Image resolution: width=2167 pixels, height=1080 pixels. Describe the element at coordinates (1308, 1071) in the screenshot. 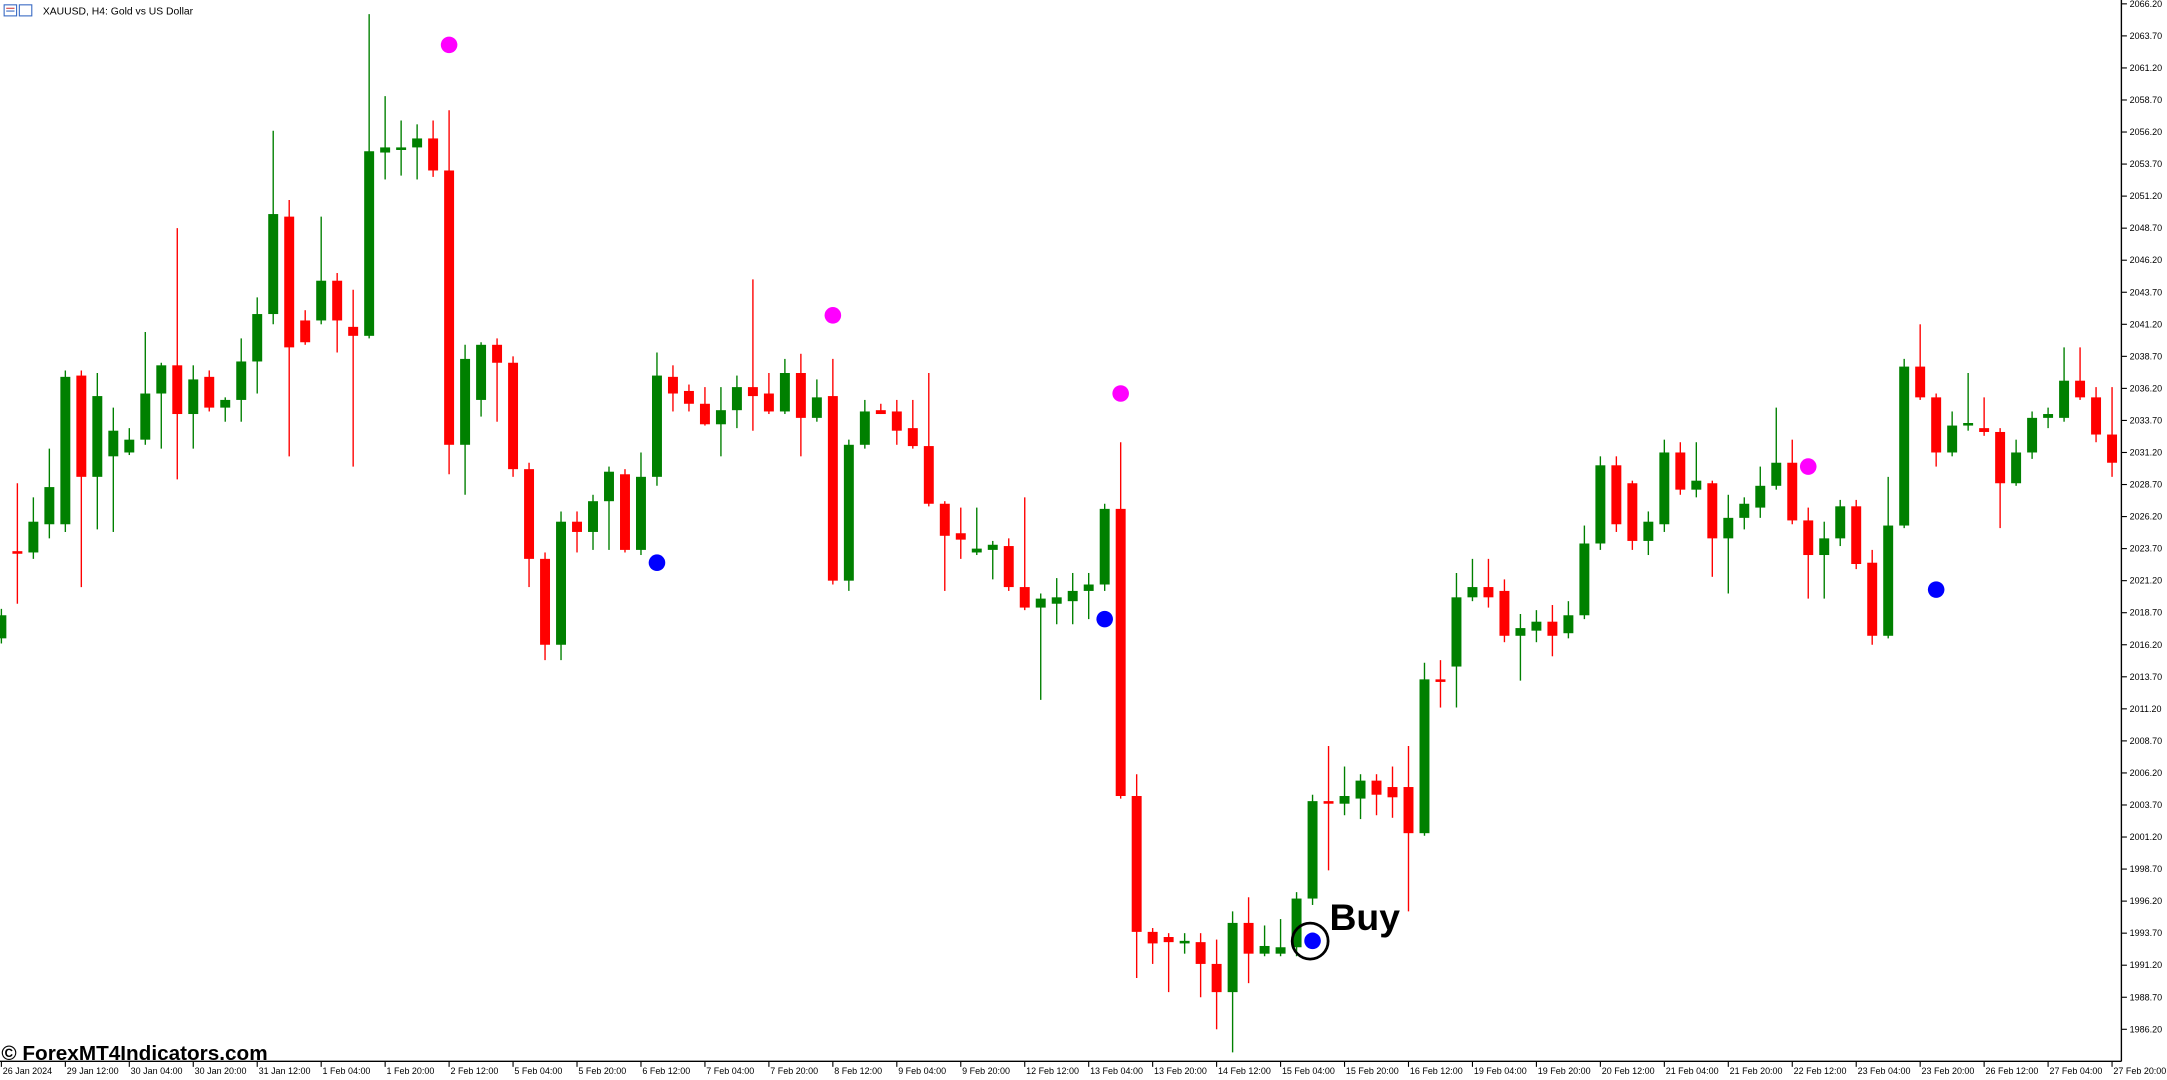

I see `x-tick-label: 15 Feb 04:00` at that location.